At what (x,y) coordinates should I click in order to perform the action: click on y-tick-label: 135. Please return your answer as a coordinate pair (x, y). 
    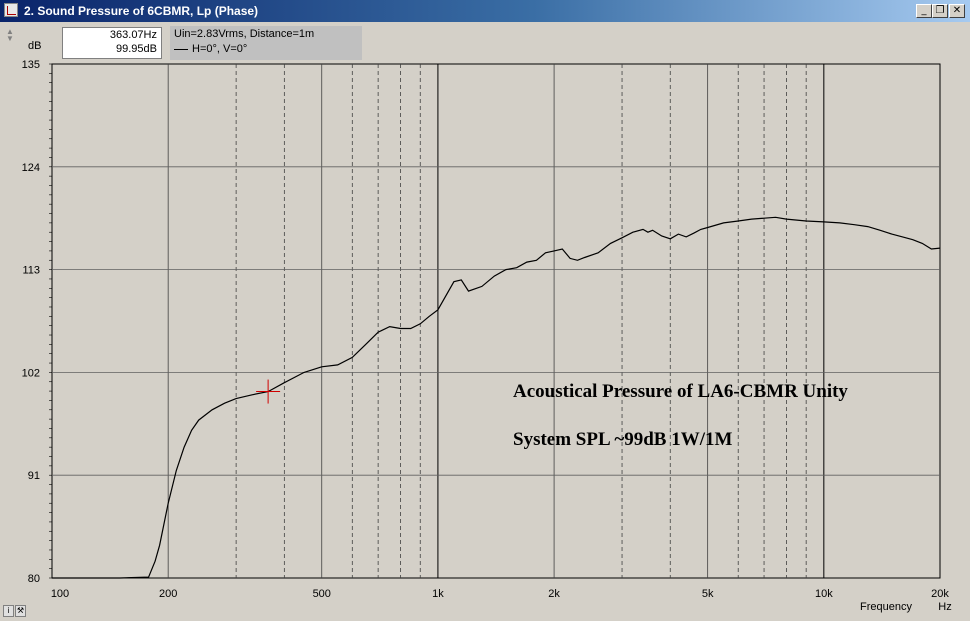
    Looking at the image, I should click on (31, 65).